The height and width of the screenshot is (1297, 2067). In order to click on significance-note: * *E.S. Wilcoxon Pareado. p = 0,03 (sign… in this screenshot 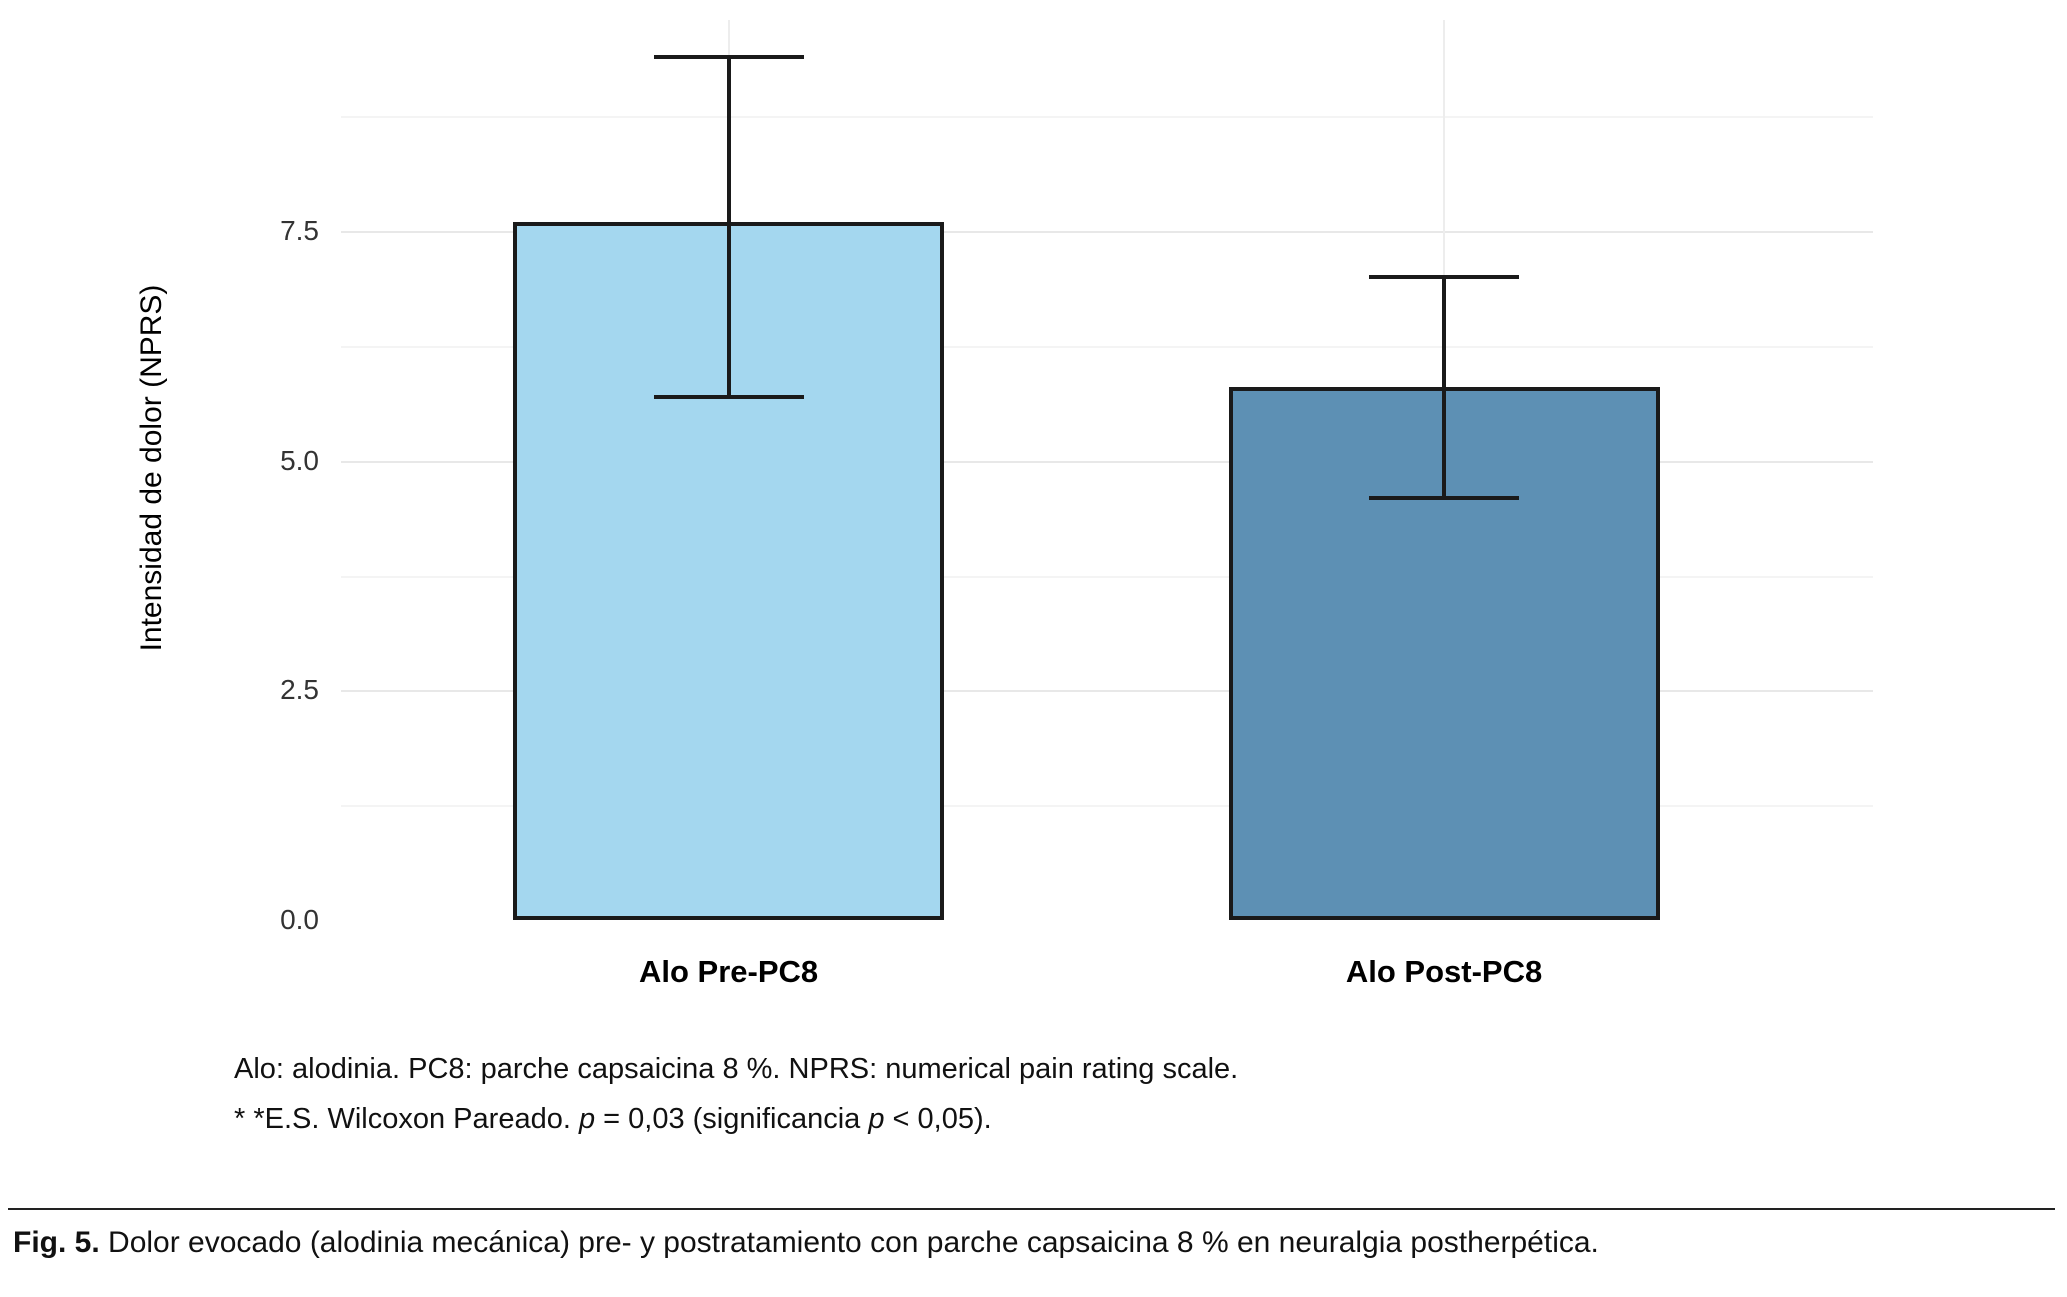, I will do `click(736, 1119)`.